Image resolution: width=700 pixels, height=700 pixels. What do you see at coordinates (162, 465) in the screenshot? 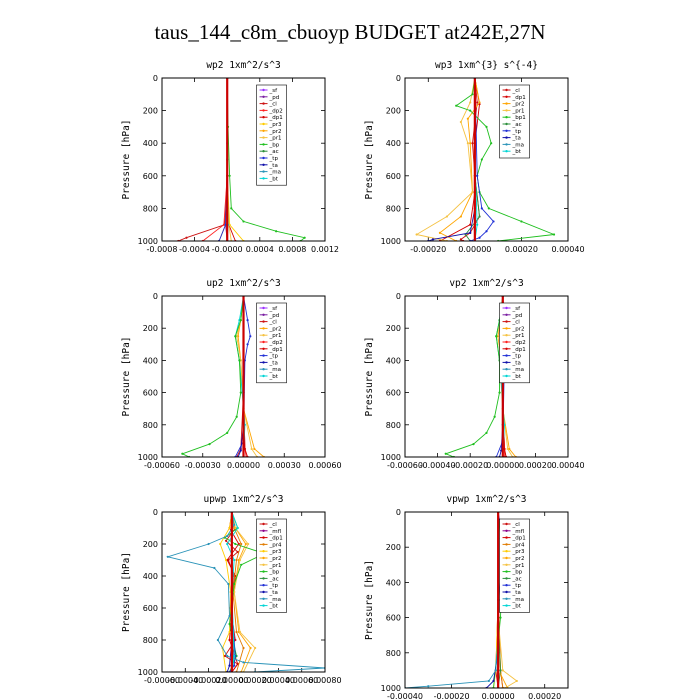
I see `x-tick-label: -0.00060` at bounding box center [162, 465].